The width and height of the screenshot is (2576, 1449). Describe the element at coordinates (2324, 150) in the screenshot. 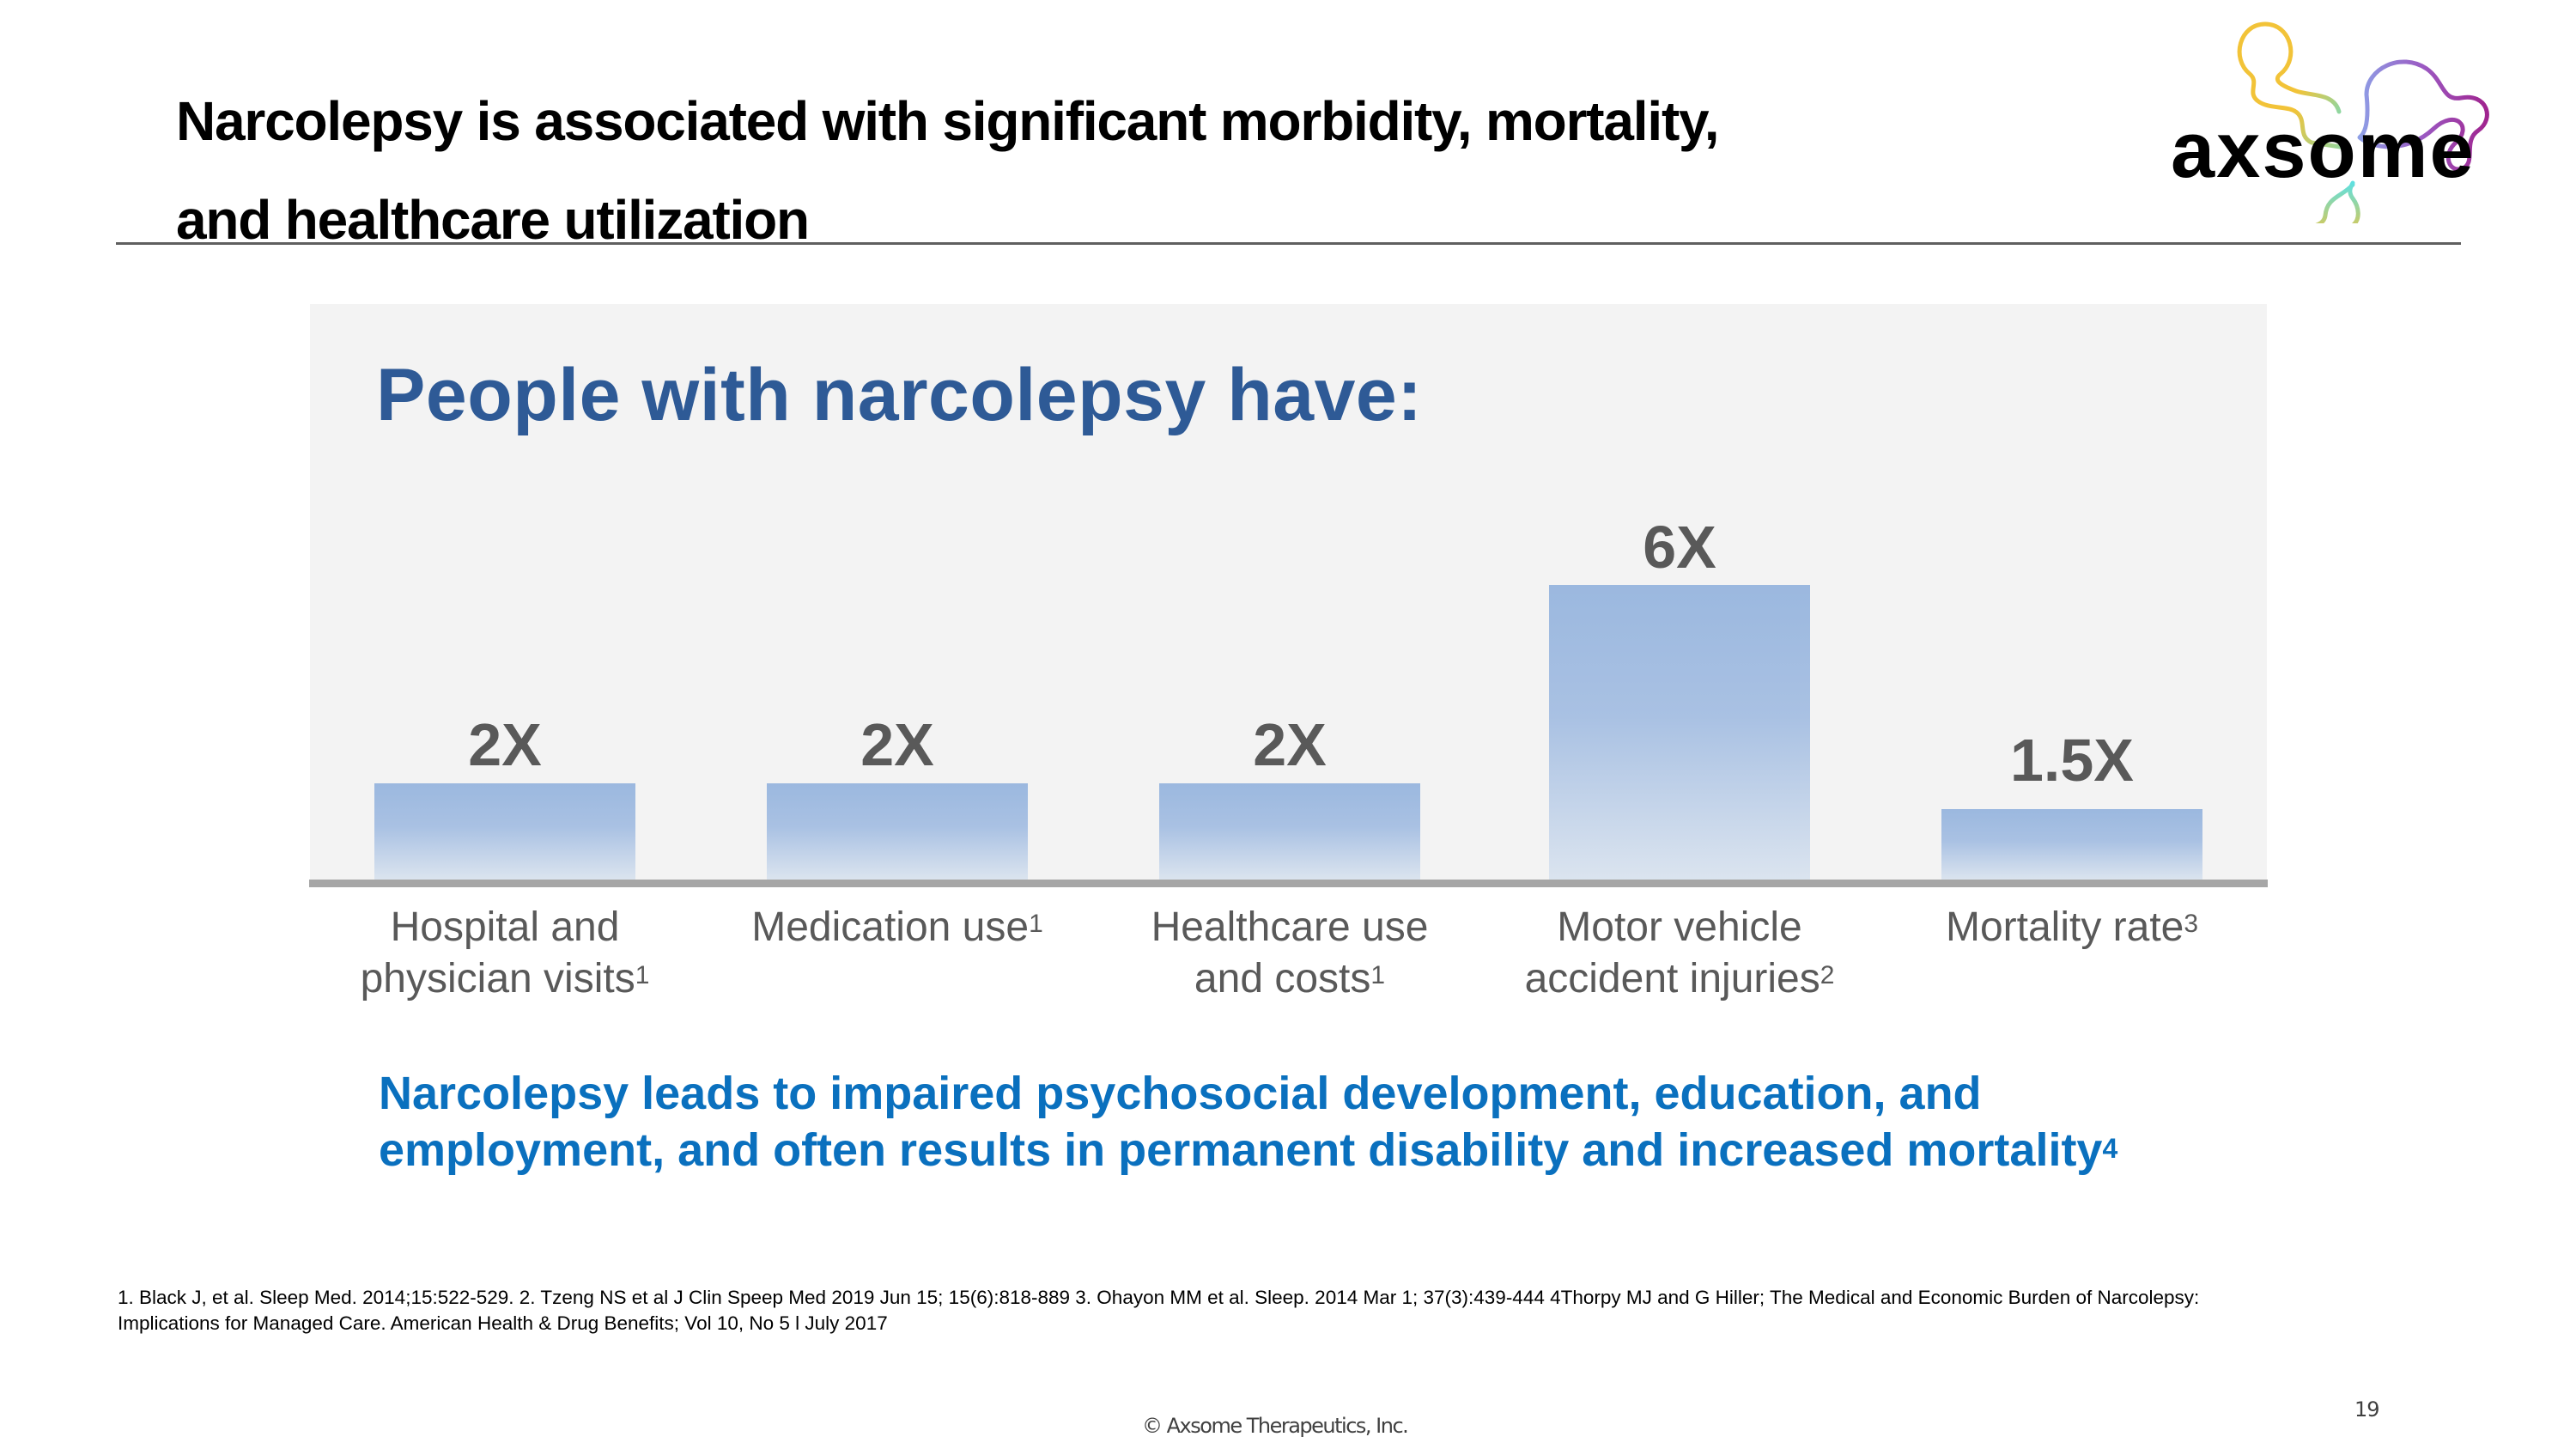

I see `logo-wordmark: axsome` at that location.